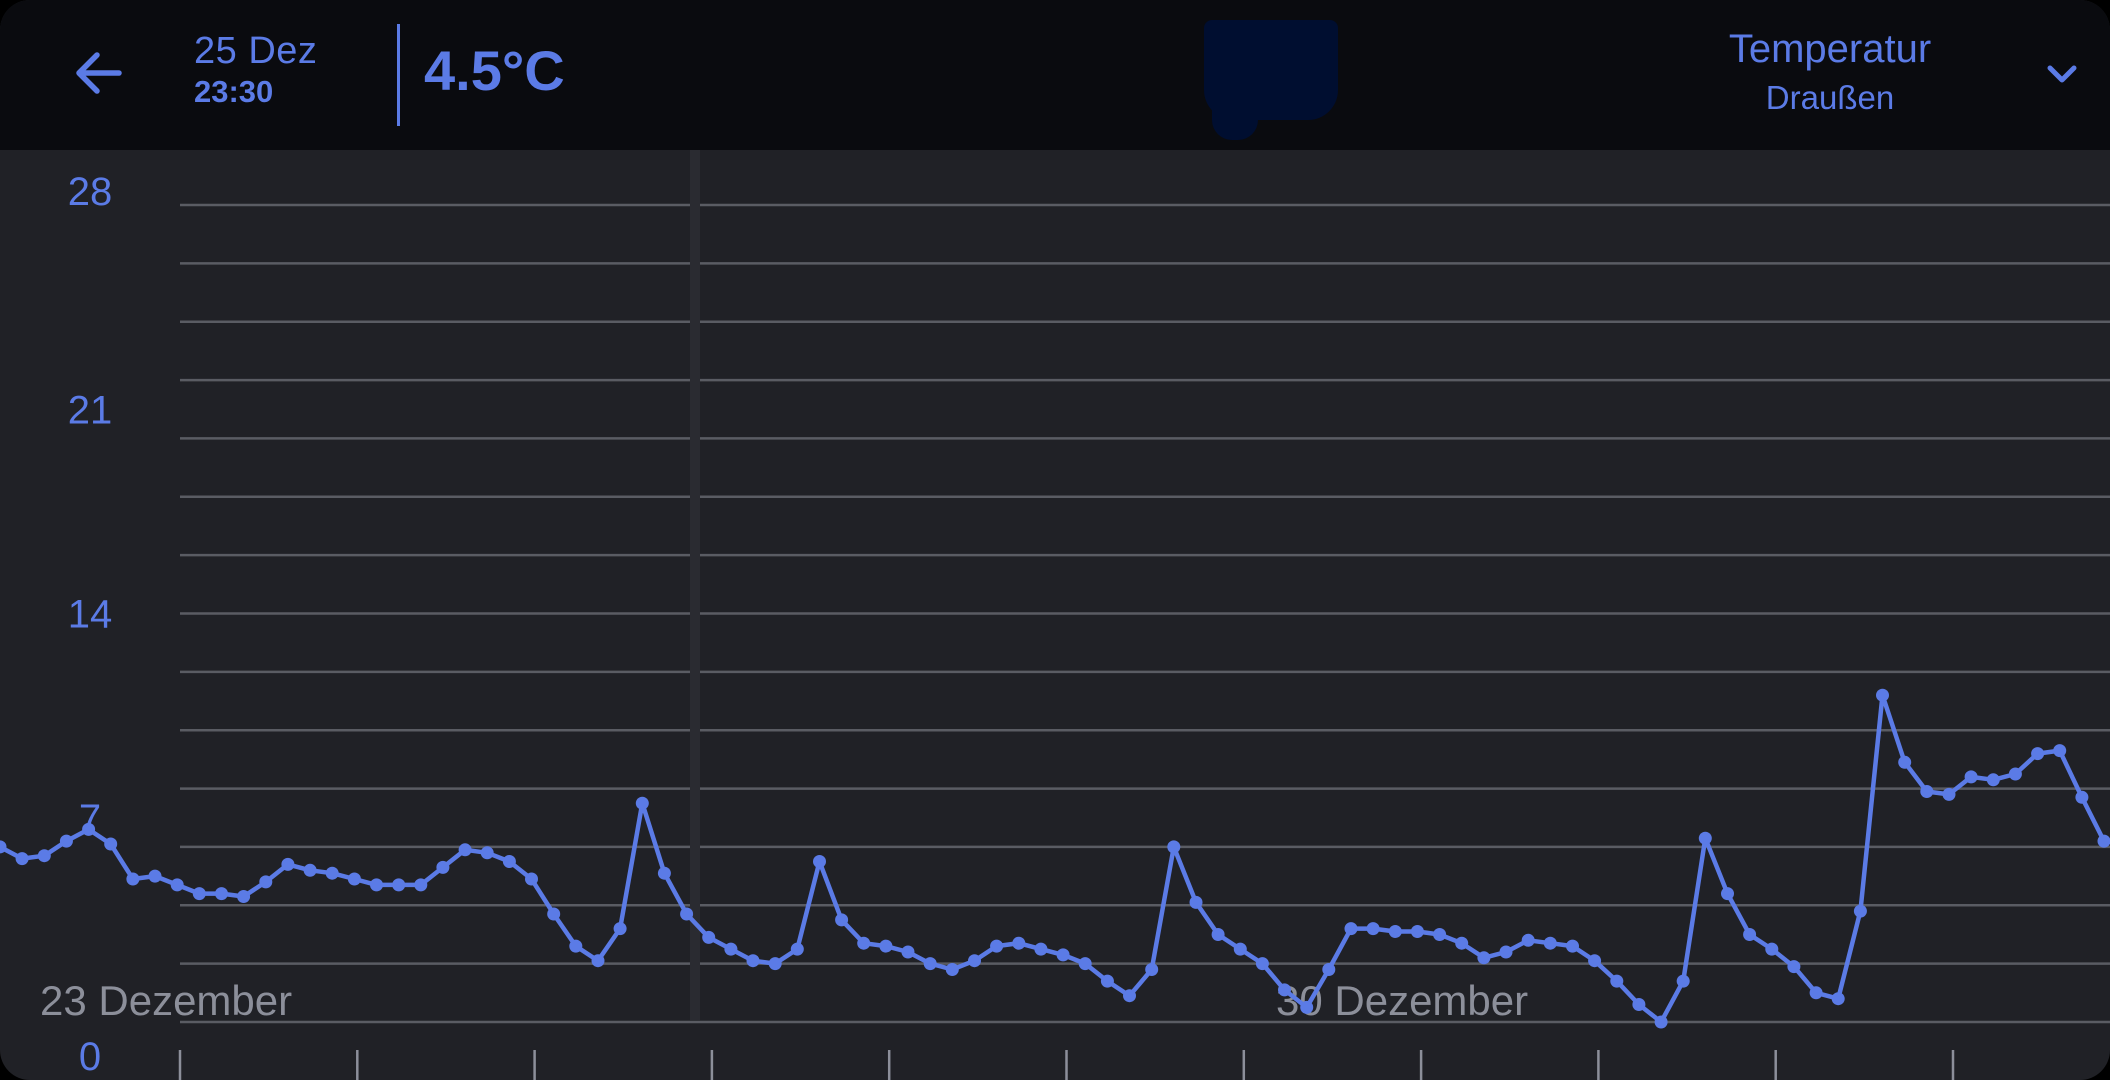  I want to click on x-axis: 23 Dezember 30 Dezember, so click(997, 1028).